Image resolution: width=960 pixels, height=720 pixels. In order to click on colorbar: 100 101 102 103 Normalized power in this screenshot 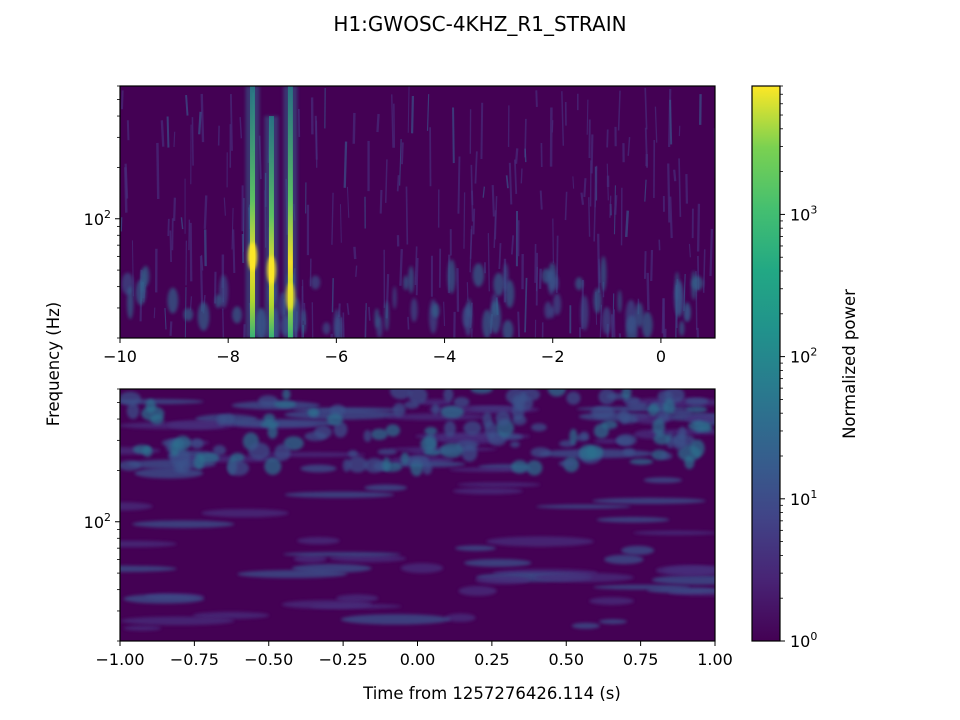, I will do `click(805, 368)`.